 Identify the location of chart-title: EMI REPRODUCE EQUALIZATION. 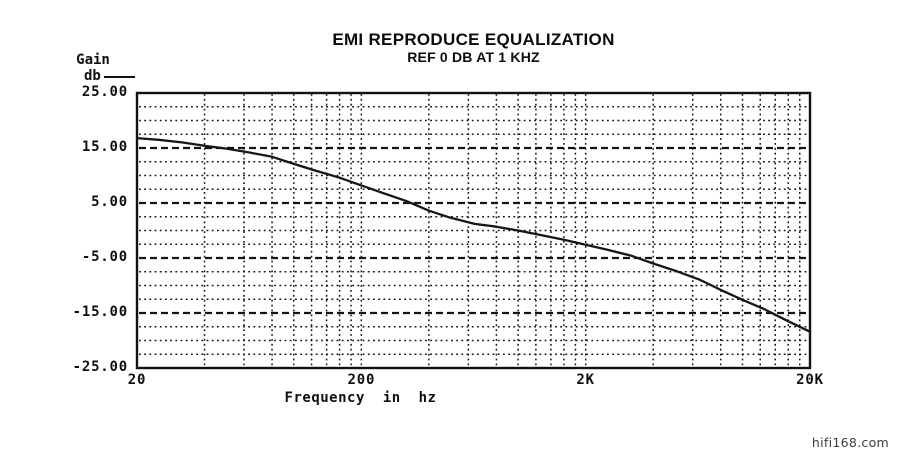
(473, 39).